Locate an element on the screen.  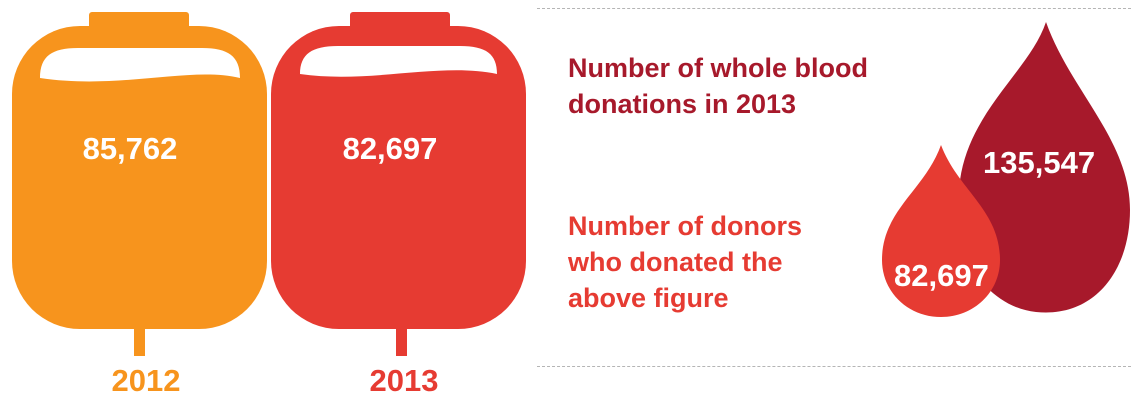
donations-drop-value: 135,547 is located at coordinates (1039, 162).